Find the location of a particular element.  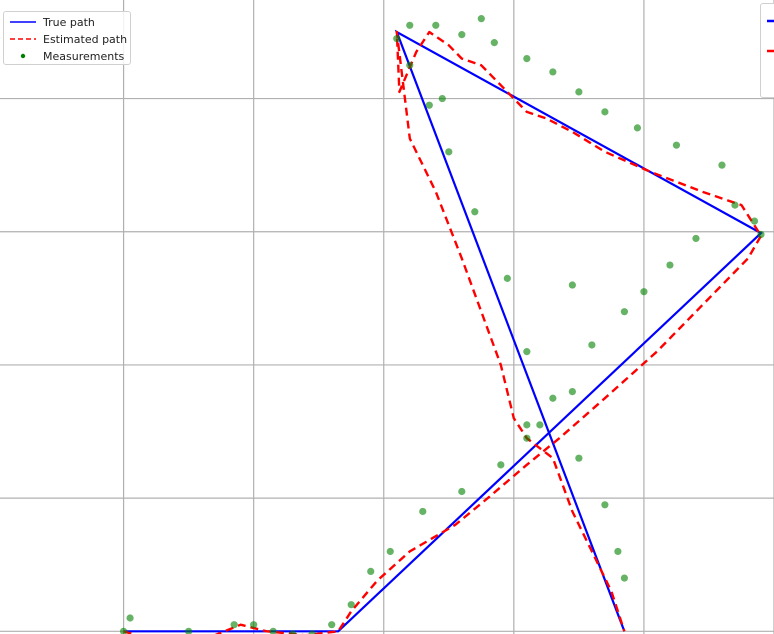

legend-entry-estimated-path: Estimated path is located at coordinates (65, 39).